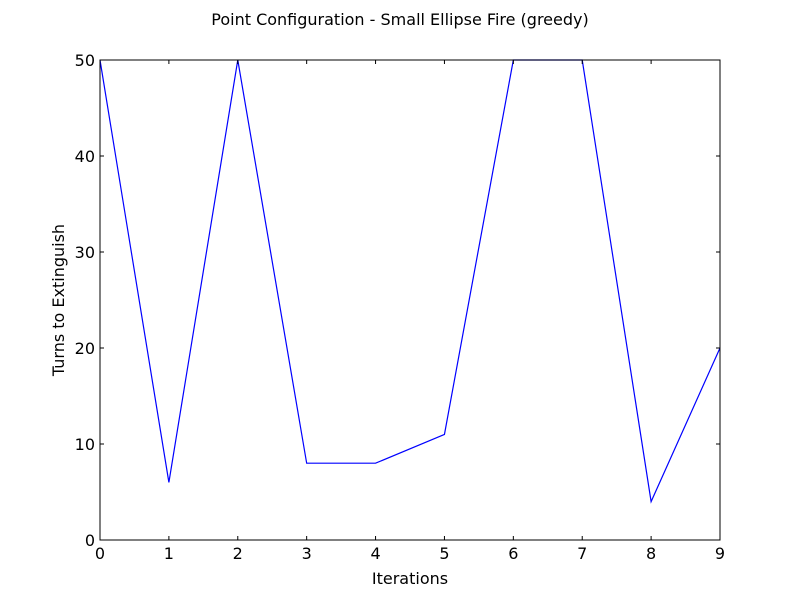  Describe the element at coordinates (720, 553) in the screenshot. I see `x-tick-label: 9` at that location.